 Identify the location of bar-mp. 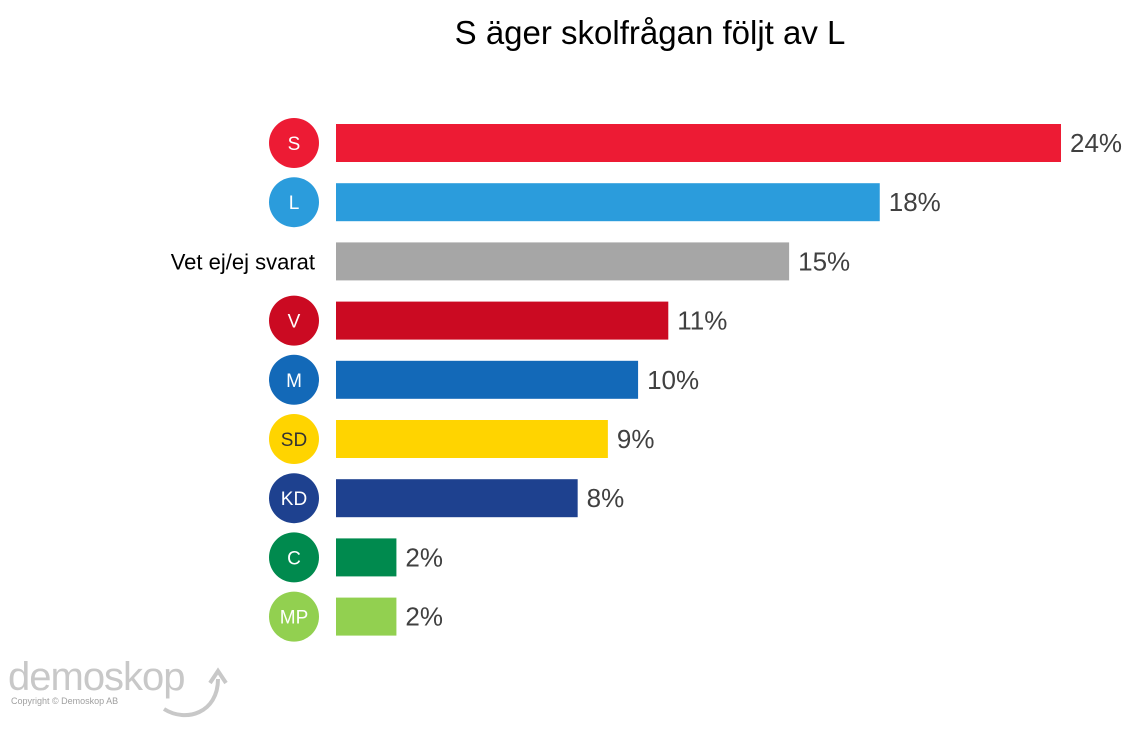
(366, 616).